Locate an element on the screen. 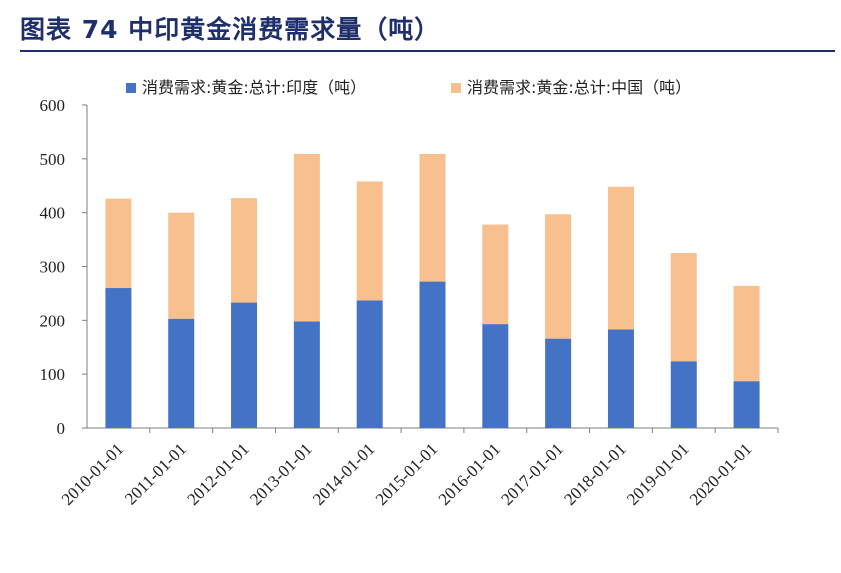 The width and height of the screenshot is (841, 573). title-divider is located at coordinates (427, 51).